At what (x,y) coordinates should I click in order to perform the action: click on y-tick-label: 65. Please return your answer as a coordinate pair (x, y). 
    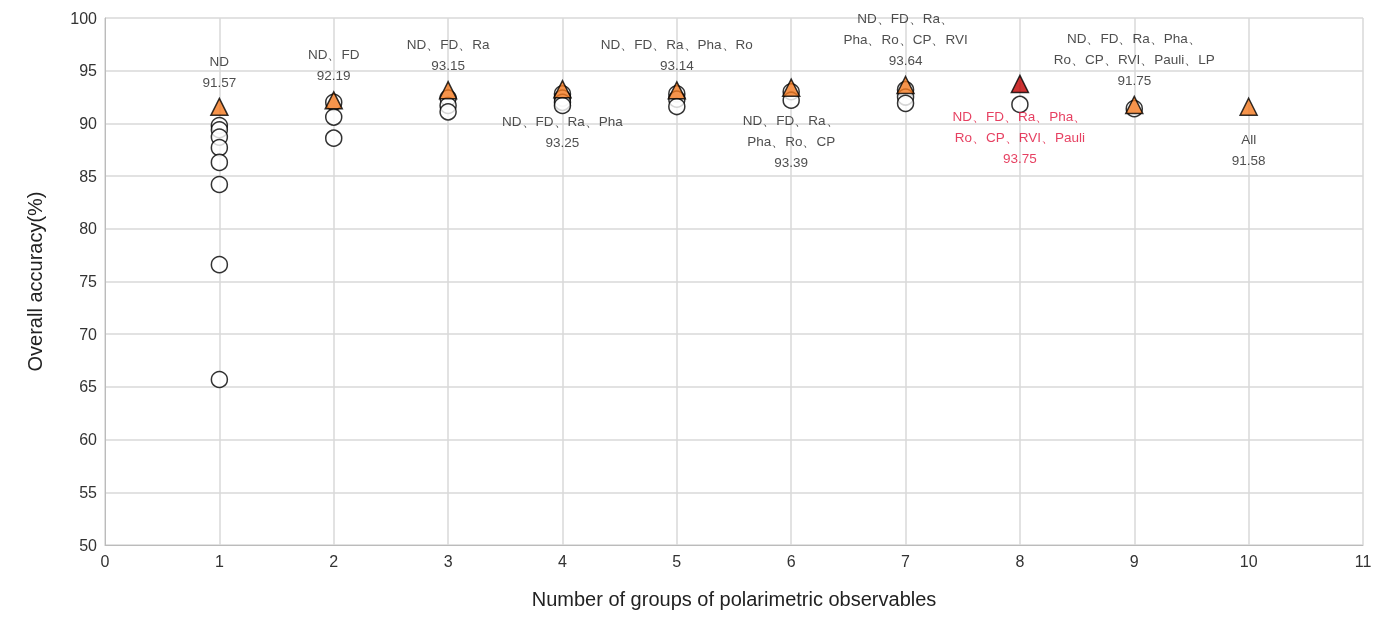
    Looking at the image, I should click on (88, 387).